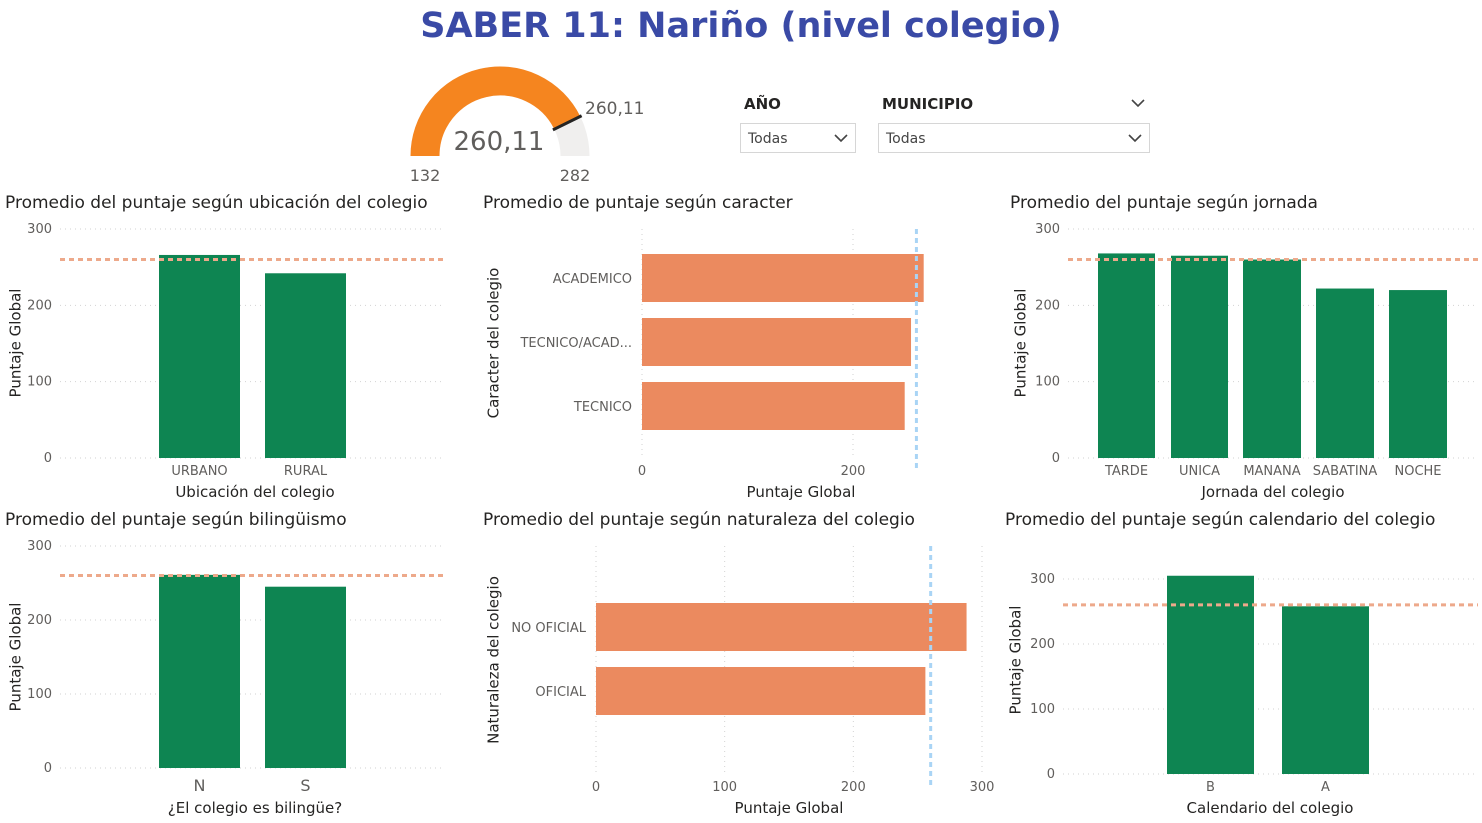  Describe the element at coordinates (1020, 343) in the screenshot. I see `jornada-y-axis-title: Puntaje Global` at that location.